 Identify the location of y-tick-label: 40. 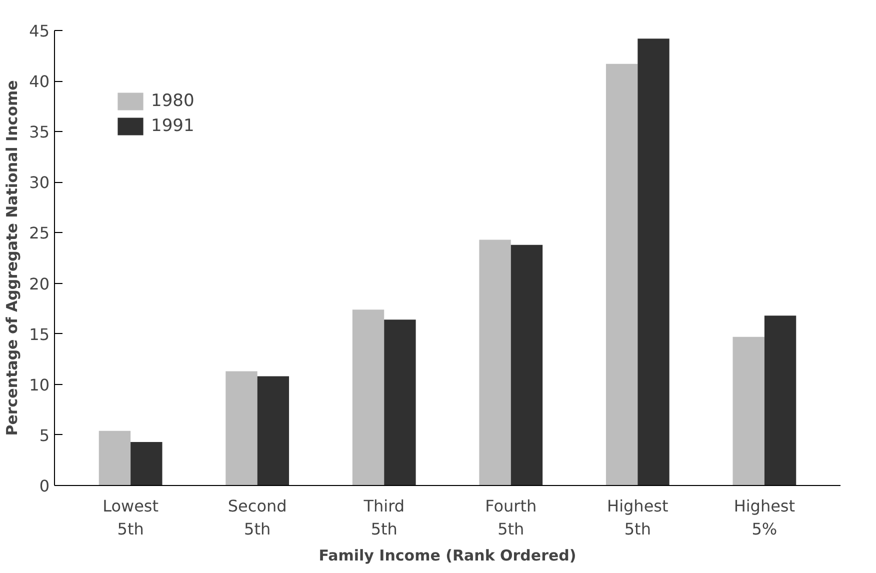
(39, 82).